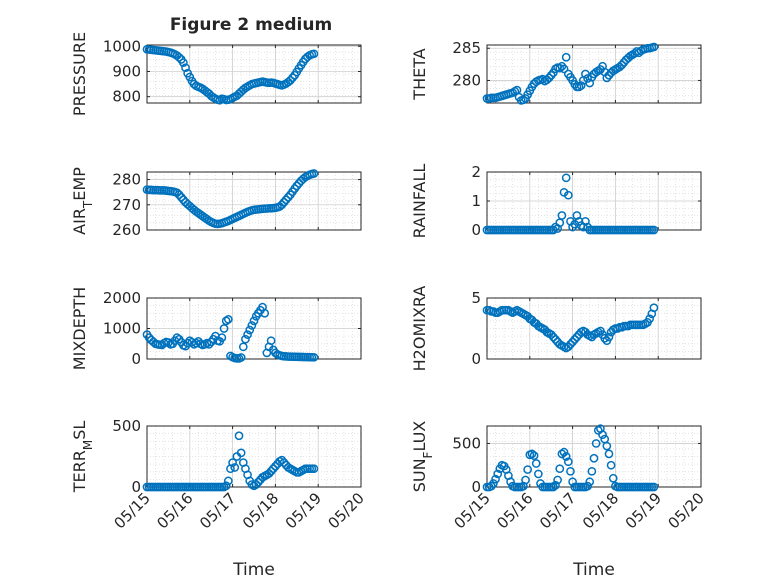 The height and width of the screenshot is (583, 778). What do you see at coordinates (476, 201) in the screenshot?
I see `y-tick-label: 1` at bounding box center [476, 201].